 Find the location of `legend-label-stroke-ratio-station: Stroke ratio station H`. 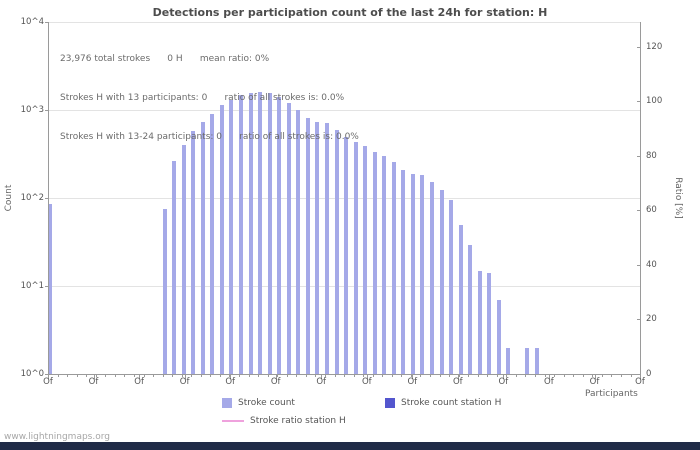

legend-label-stroke-ratio-station: Stroke ratio station H is located at coordinates (298, 421).